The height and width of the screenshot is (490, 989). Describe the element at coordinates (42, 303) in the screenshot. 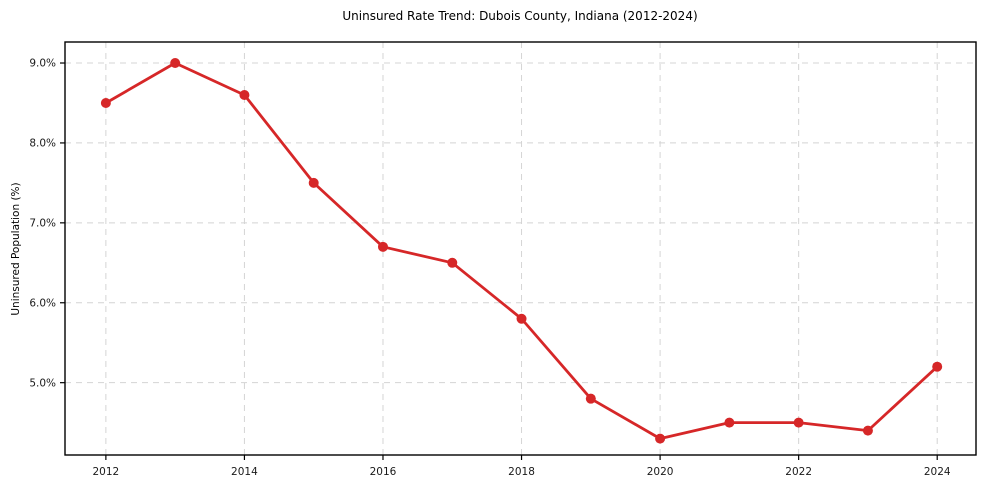

I see `y-tick-label: 6.0%` at that location.